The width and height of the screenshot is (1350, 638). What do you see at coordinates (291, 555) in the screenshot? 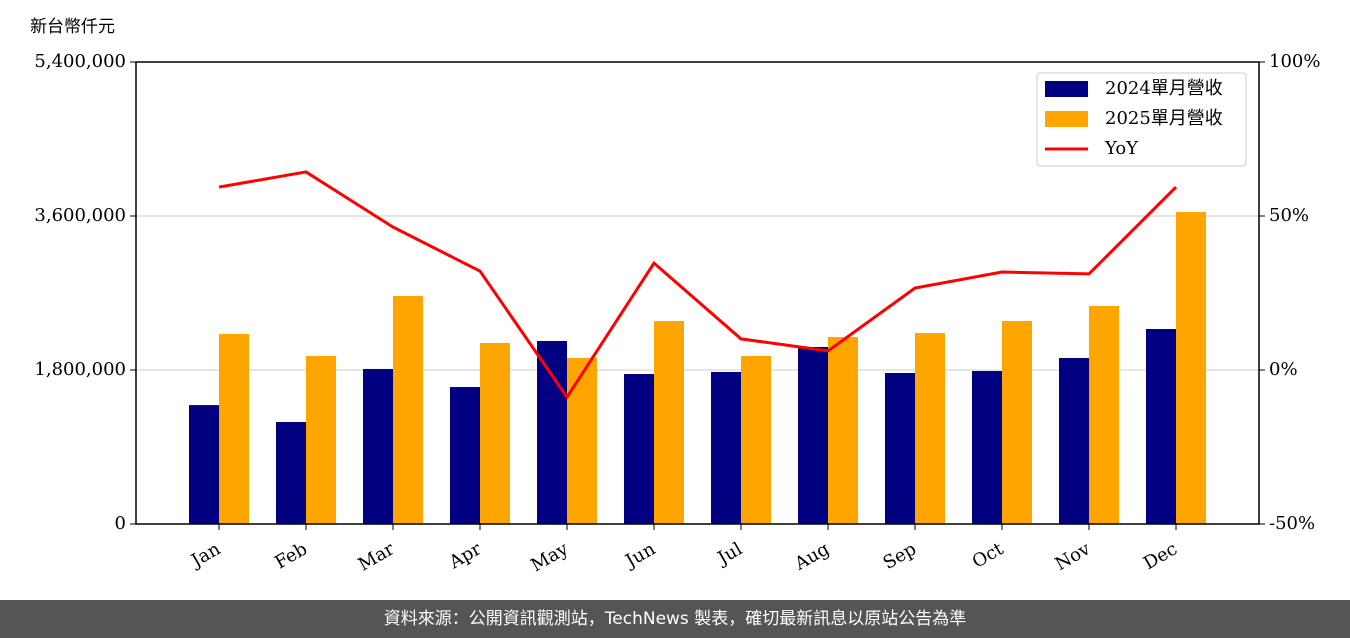
I see `x-tick-label: Feb` at bounding box center [291, 555].